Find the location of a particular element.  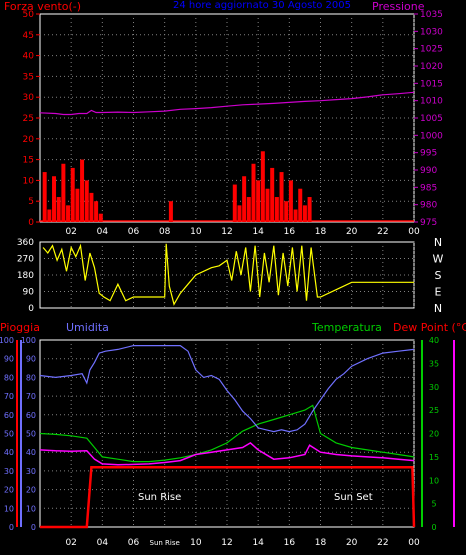

y-left-tick-label: 40 is located at coordinates (29, 57).